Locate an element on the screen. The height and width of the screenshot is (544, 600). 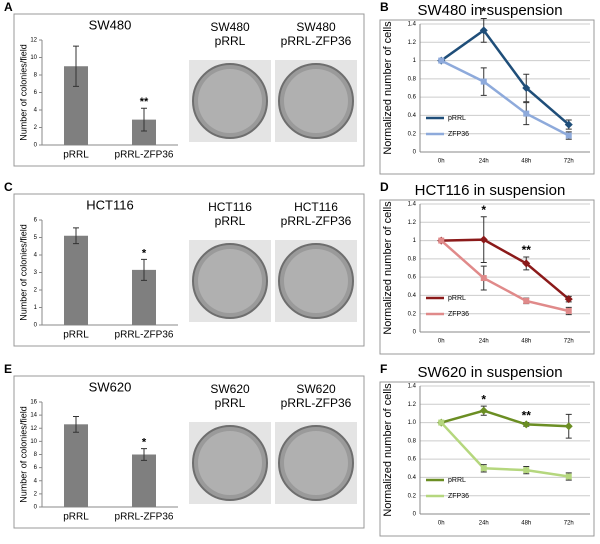
y-tick-label: 1.0 is located at coordinates (412, 423).